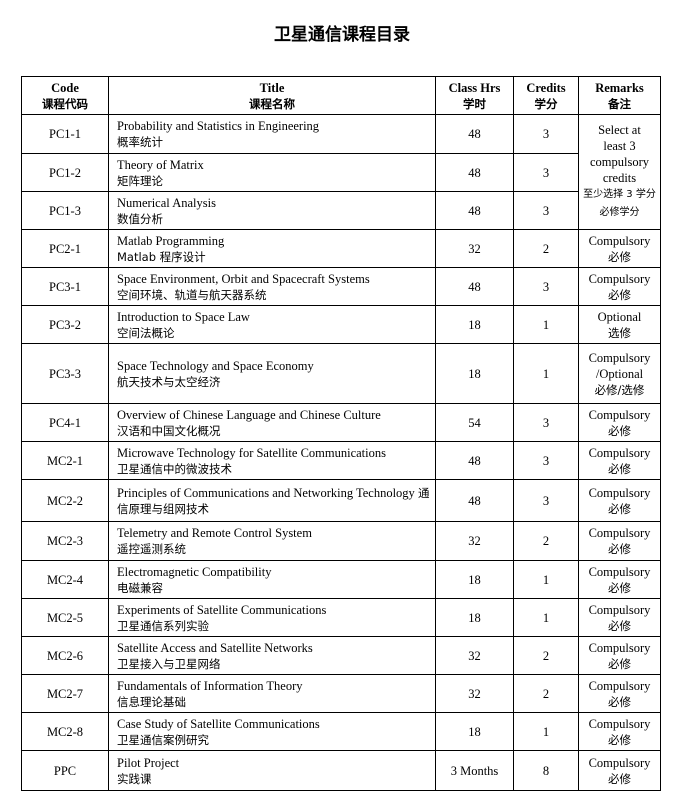 The height and width of the screenshot is (807, 684). What do you see at coordinates (546, 770) in the screenshot?
I see `credits: 8` at bounding box center [546, 770].